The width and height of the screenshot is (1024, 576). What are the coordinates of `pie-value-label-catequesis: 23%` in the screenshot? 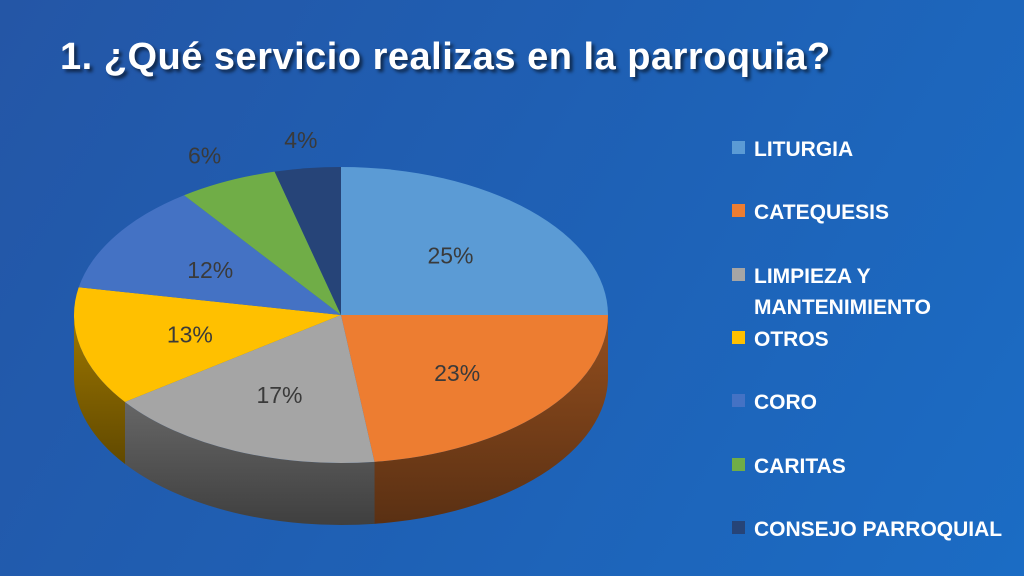 It's located at (457, 373).